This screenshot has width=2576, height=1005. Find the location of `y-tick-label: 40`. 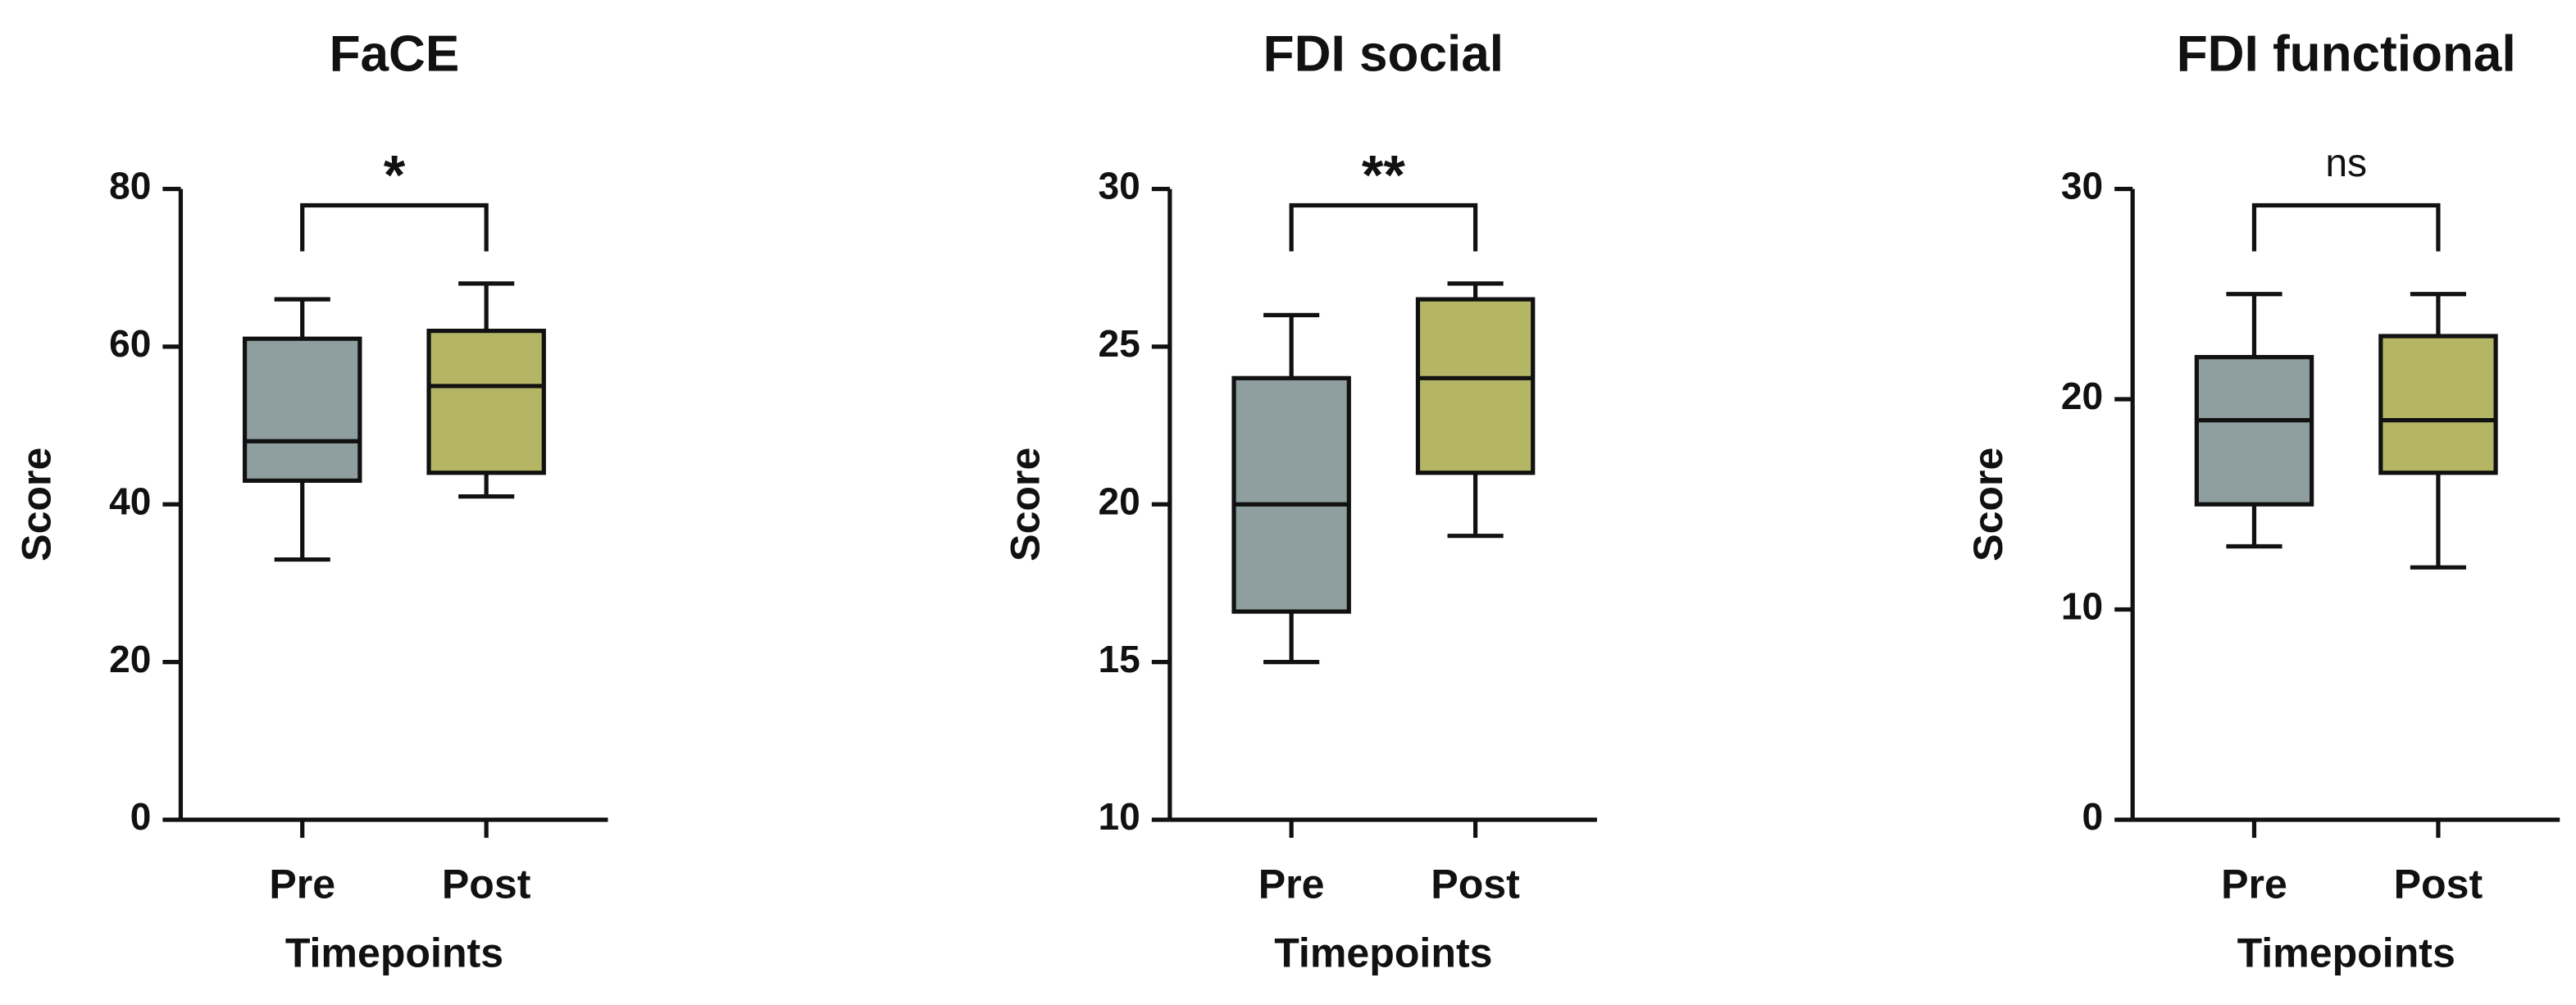

y-tick-label: 40 is located at coordinates (130, 501).